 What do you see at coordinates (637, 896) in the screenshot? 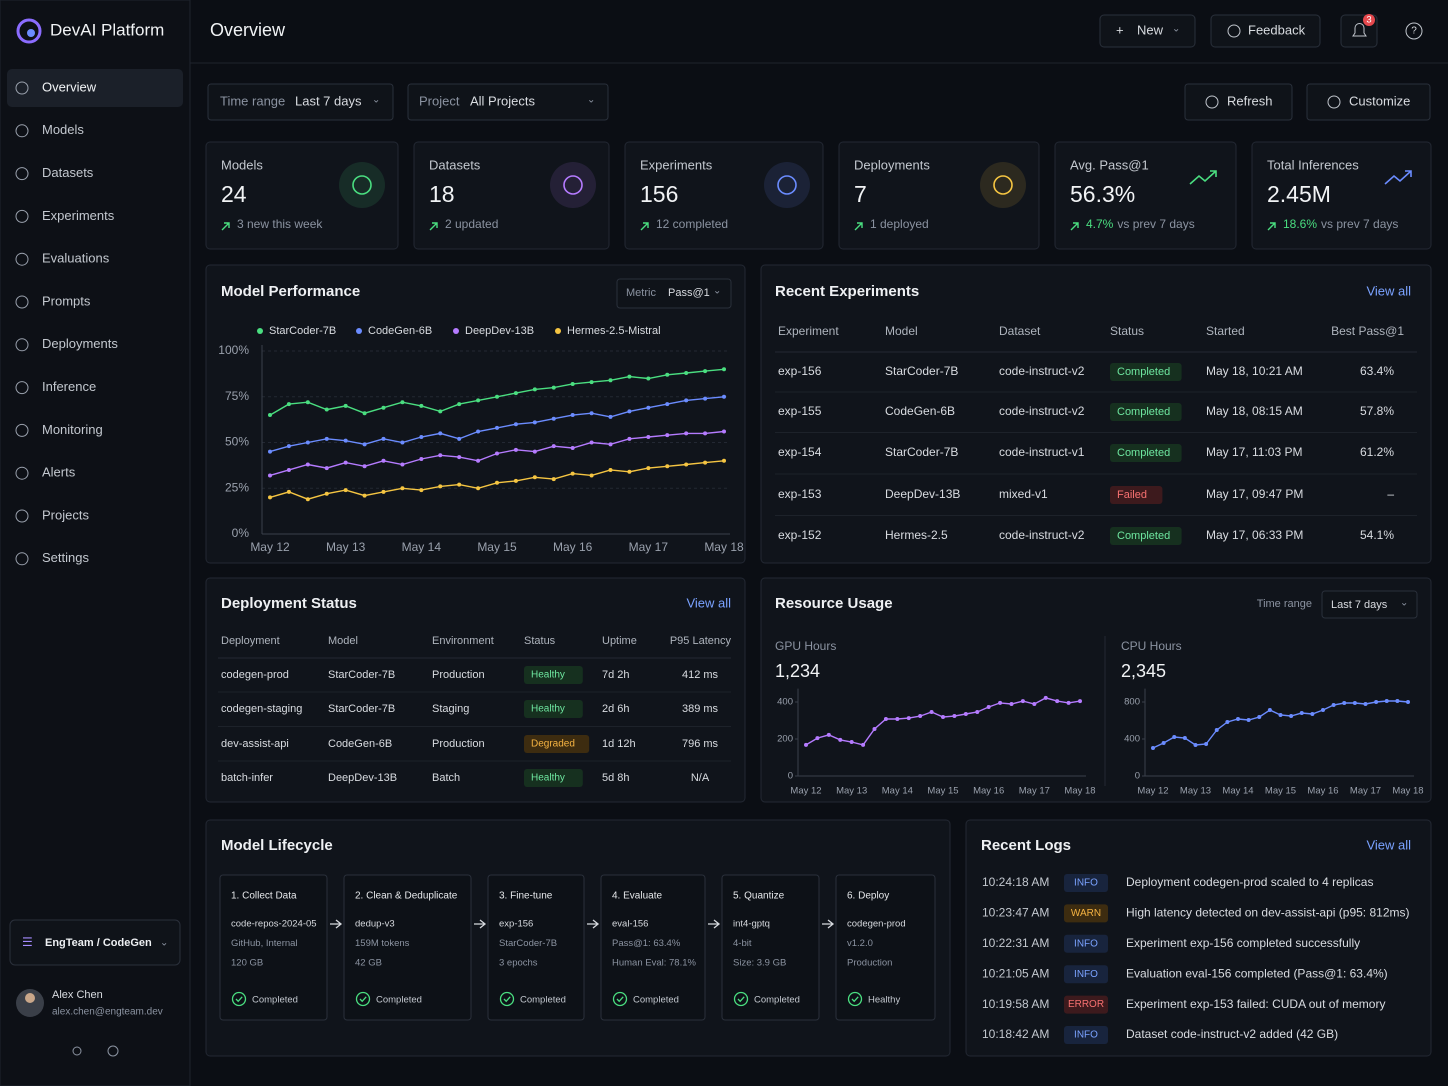
I see `step-title: 4. Evaluate` at bounding box center [637, 896].